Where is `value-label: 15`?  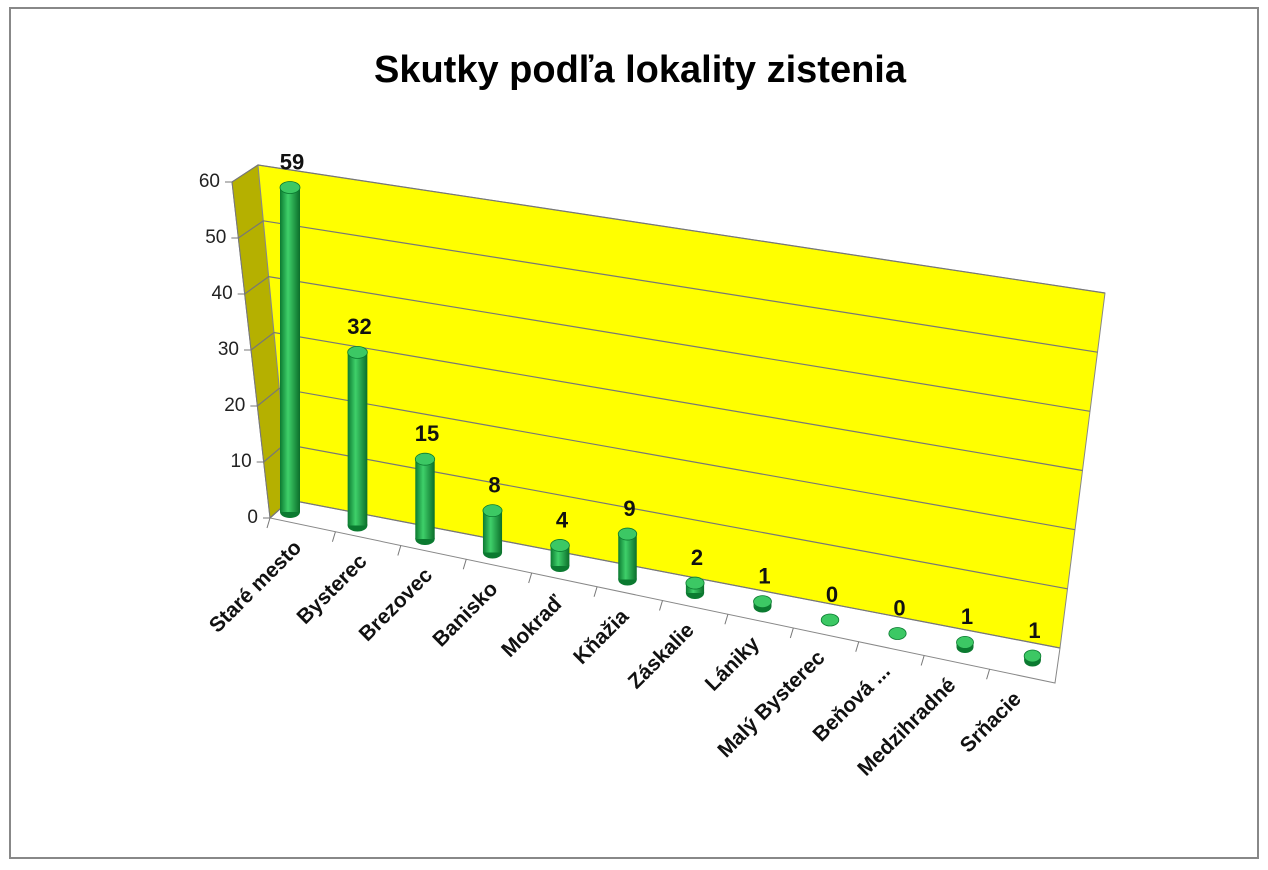 value-label: 15 is located at coordinates (427, 433).